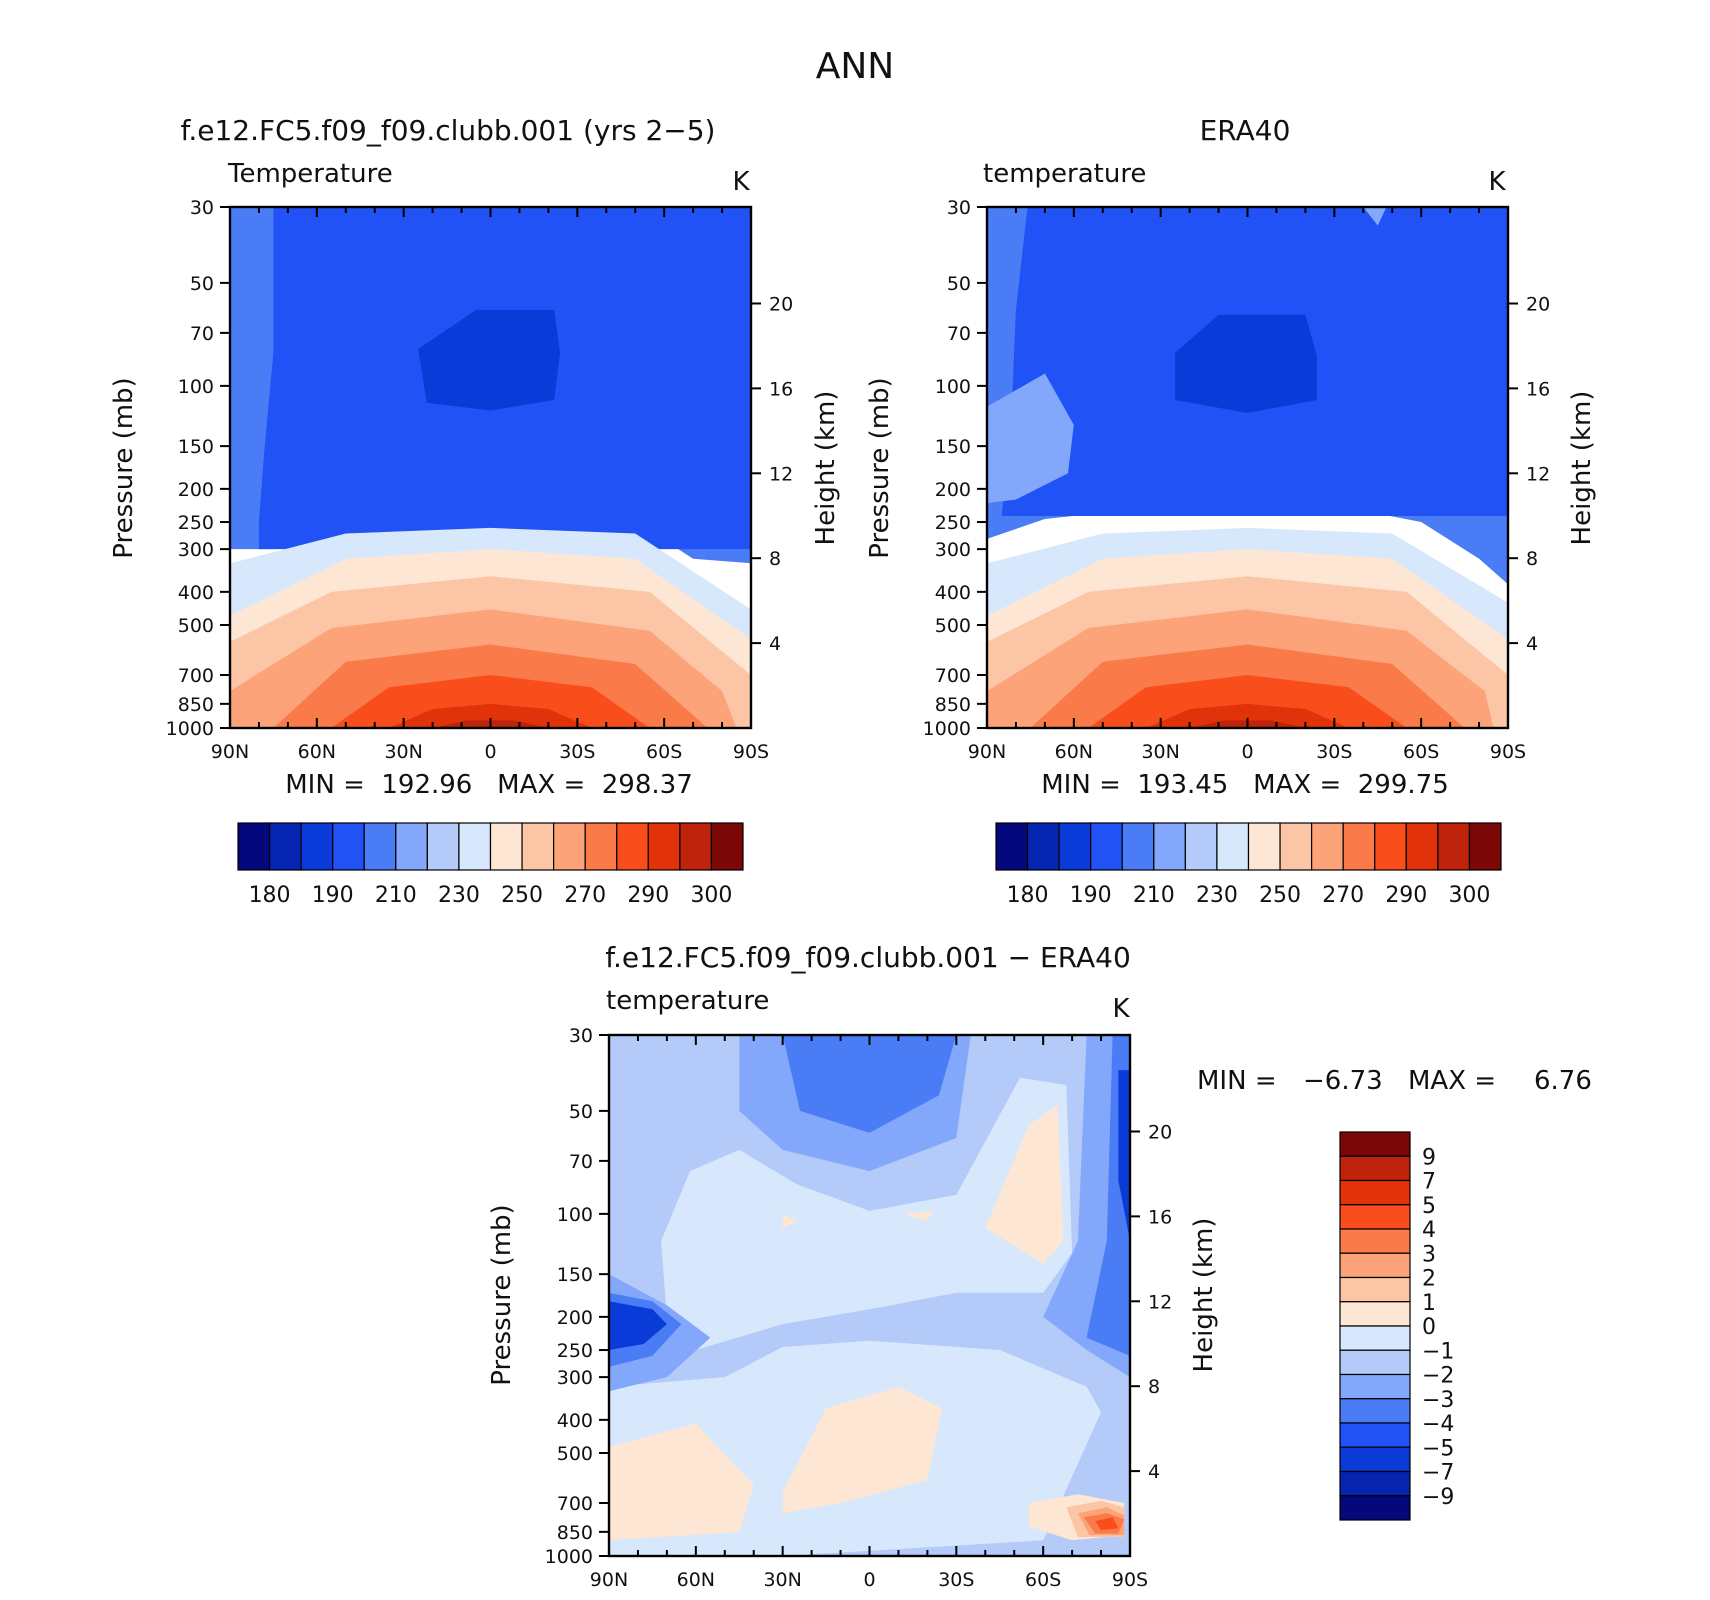 The height and width of the screenshot is (1600, 1710). I want to click on obs-colorbar-label: 270, so click(1343, 895).